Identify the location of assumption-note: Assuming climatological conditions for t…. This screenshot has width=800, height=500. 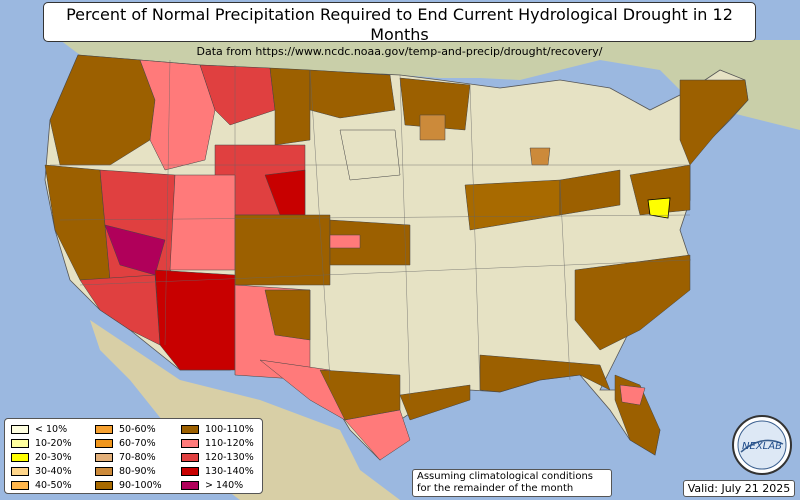
(512, 483).